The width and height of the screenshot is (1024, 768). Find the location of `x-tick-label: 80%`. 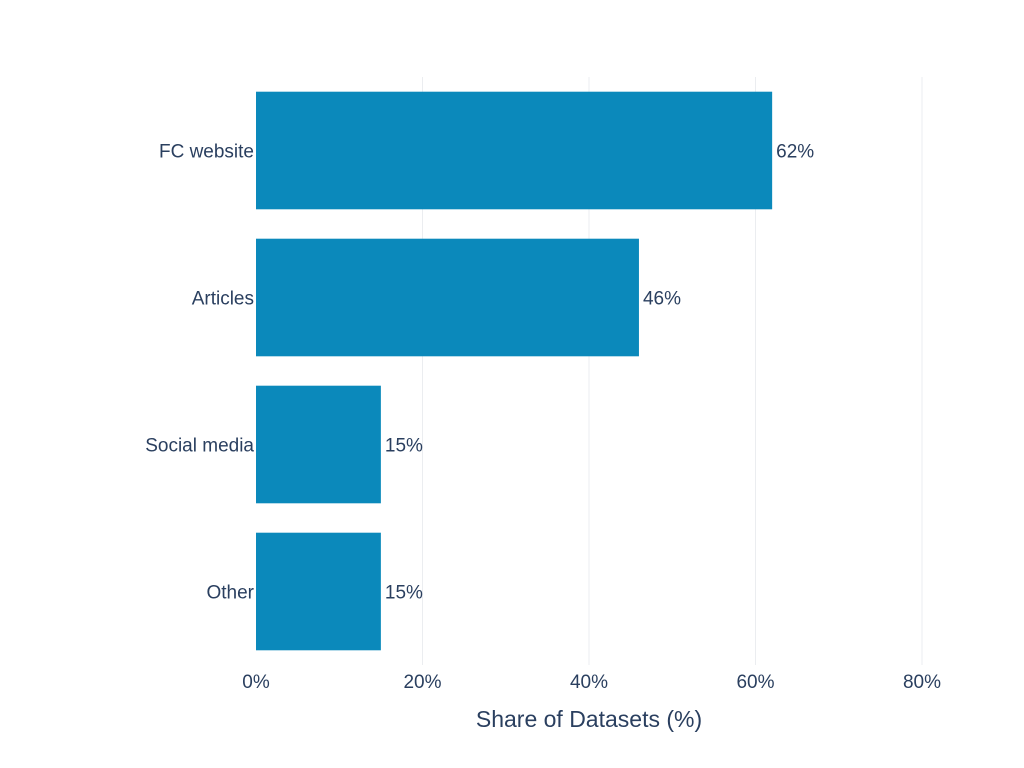

x-tick-label: 80% is located at coordinates (922, 682).